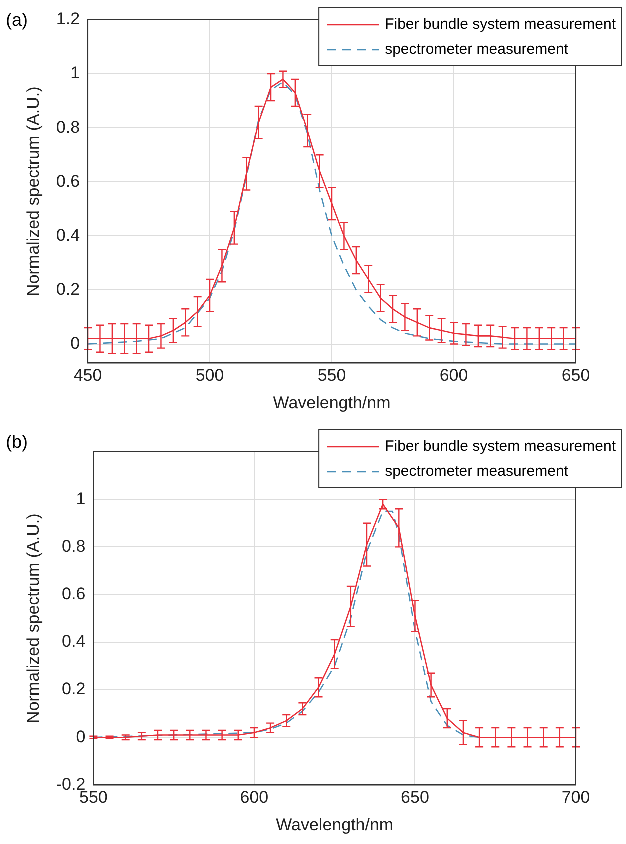 This screenshot has height=844, width=626. I want to click on chart-title: (a), so click(17, 20).